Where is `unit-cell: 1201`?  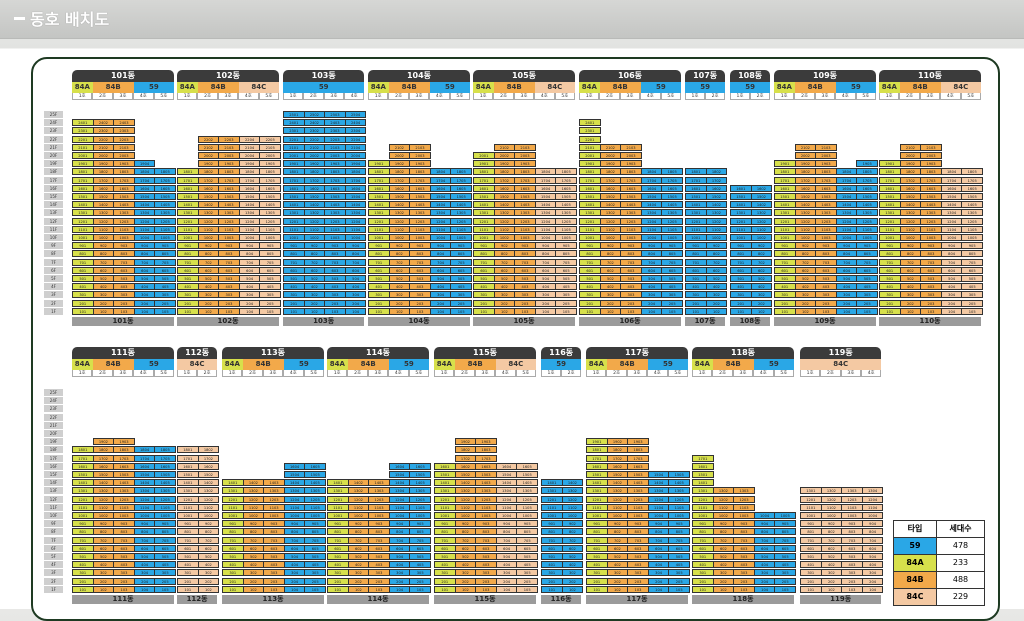
unit-cell: 1201 is located at coordinates (445, 499).